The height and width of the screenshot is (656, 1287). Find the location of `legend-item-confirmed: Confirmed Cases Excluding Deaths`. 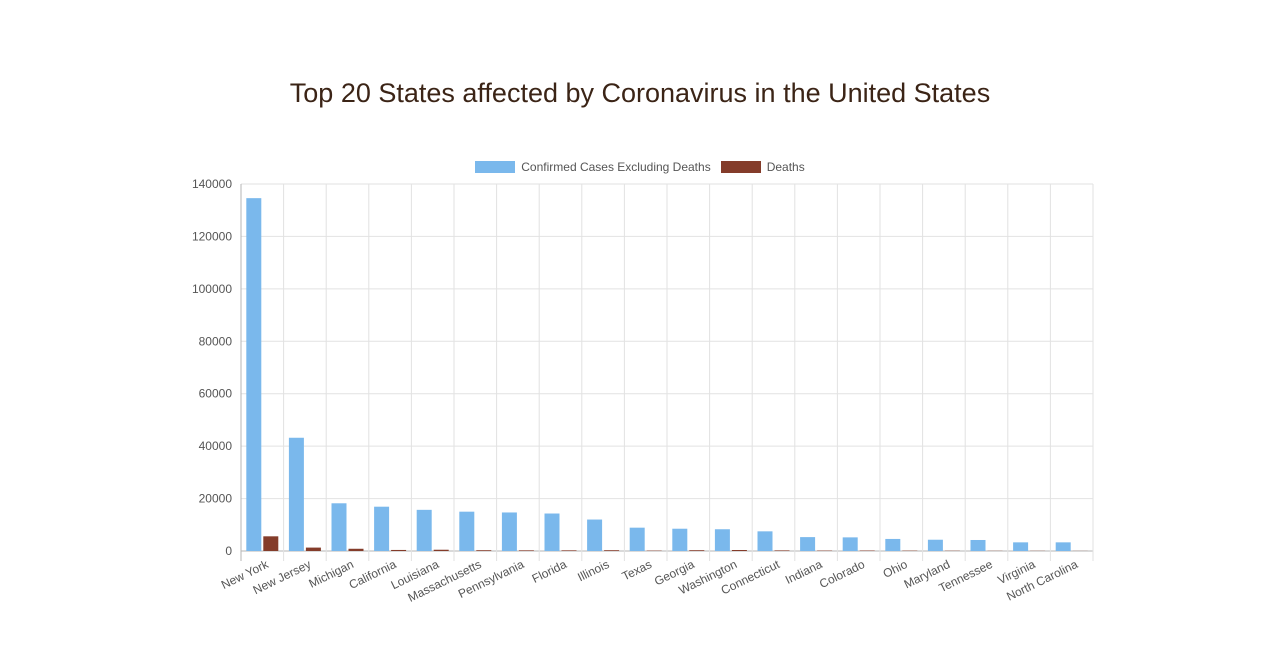

legend-item-confirmed: Confirmed Cases Excluding Deaths is located at coordinates (593, 167).